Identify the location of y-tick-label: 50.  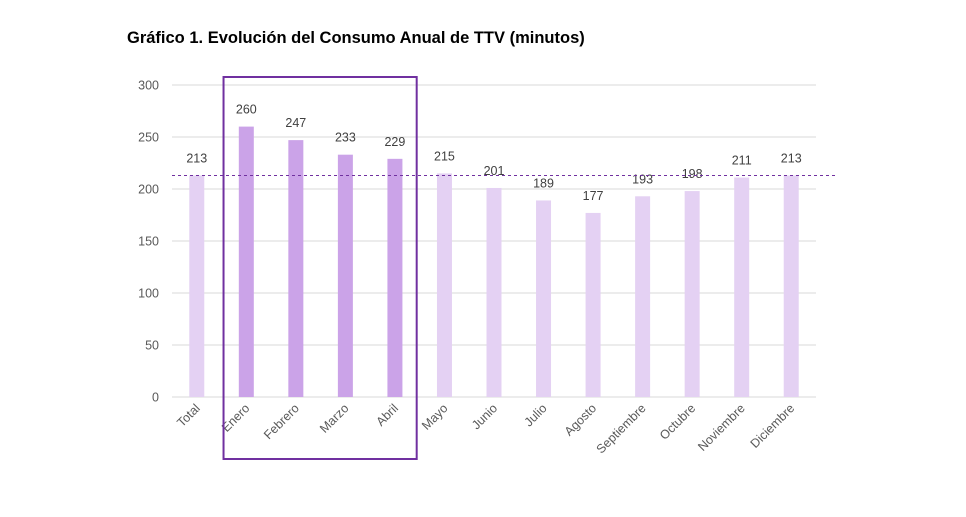
(152, 346).